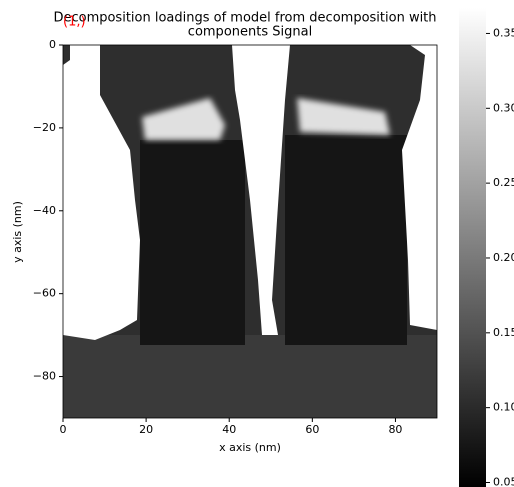 This screenshot has height=487, width=514. What do you see at coordinates (44, 210) in the screenshot?
I see `y-tick-label: −40` at bounding box center [44, 210].